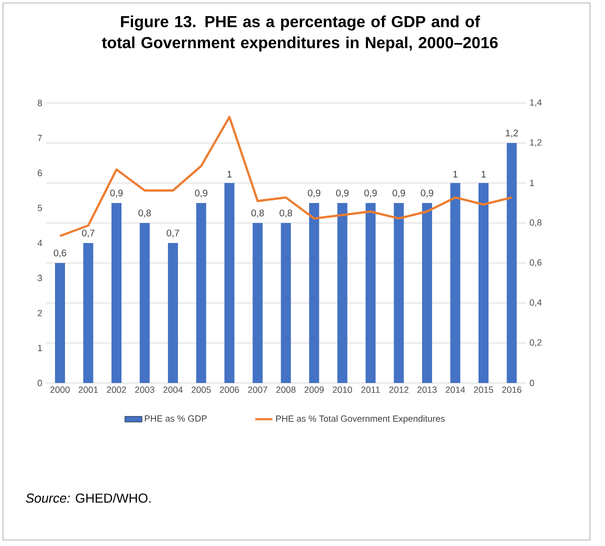 This screenshot has width=605, height=546. Describe the element at coordinates (536, 103) in the screenshot. I see `y2-tick-label: 1,4` at that location.